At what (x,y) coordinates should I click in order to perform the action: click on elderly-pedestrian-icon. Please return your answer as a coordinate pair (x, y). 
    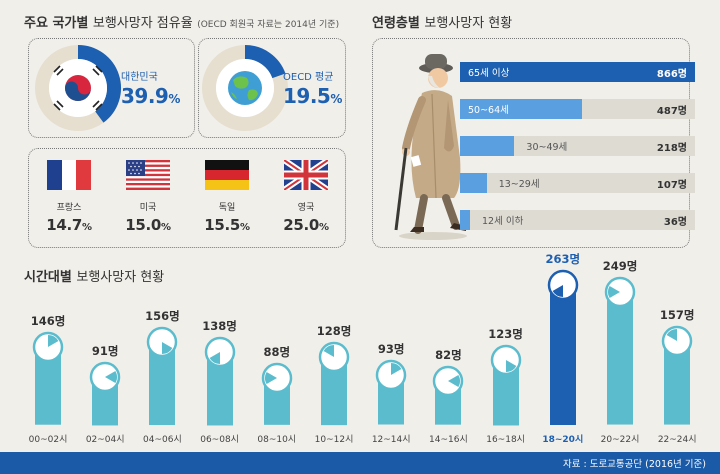
    Looking at the image, I should click on (430, 147).